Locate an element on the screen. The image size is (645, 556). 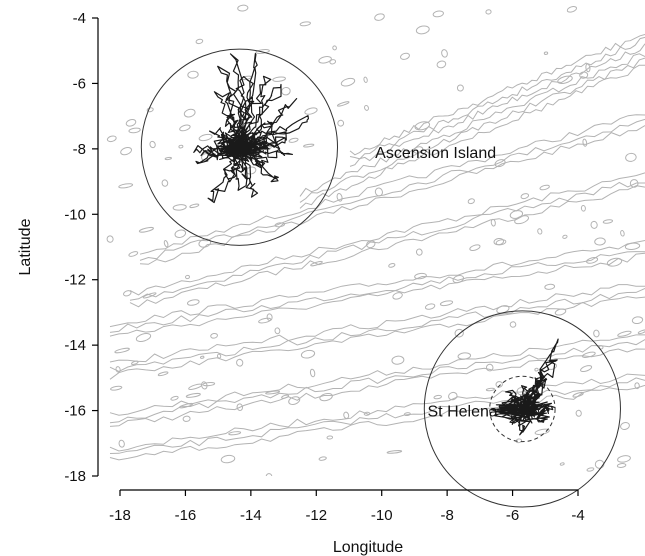
y-ticks: -4 -6 -8 -10 -12 -14 -16 -18 is located at coordinates (81, 247).